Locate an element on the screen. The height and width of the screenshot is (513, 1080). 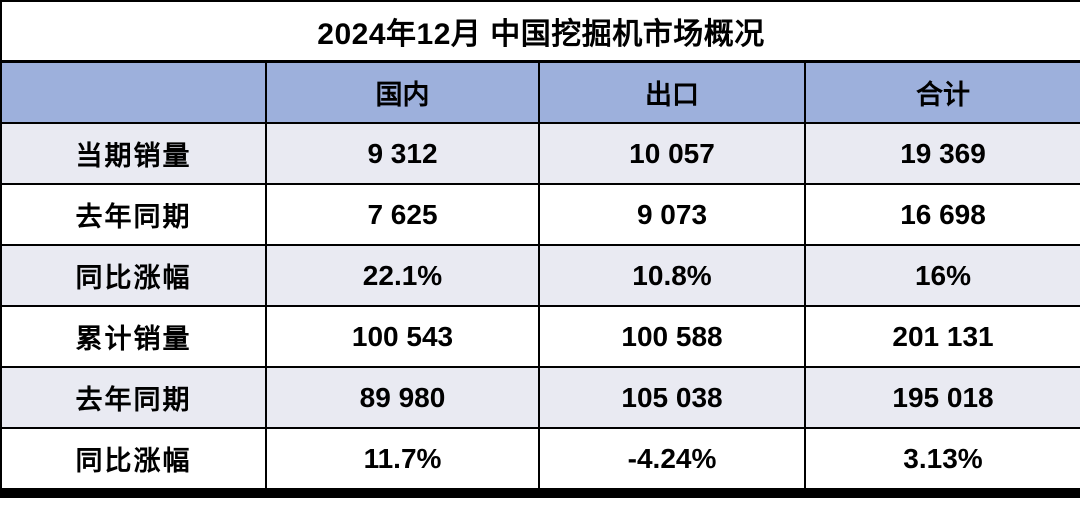
row-label-yoy-change: 同比涨幅 is located at coordinates (133, 275).